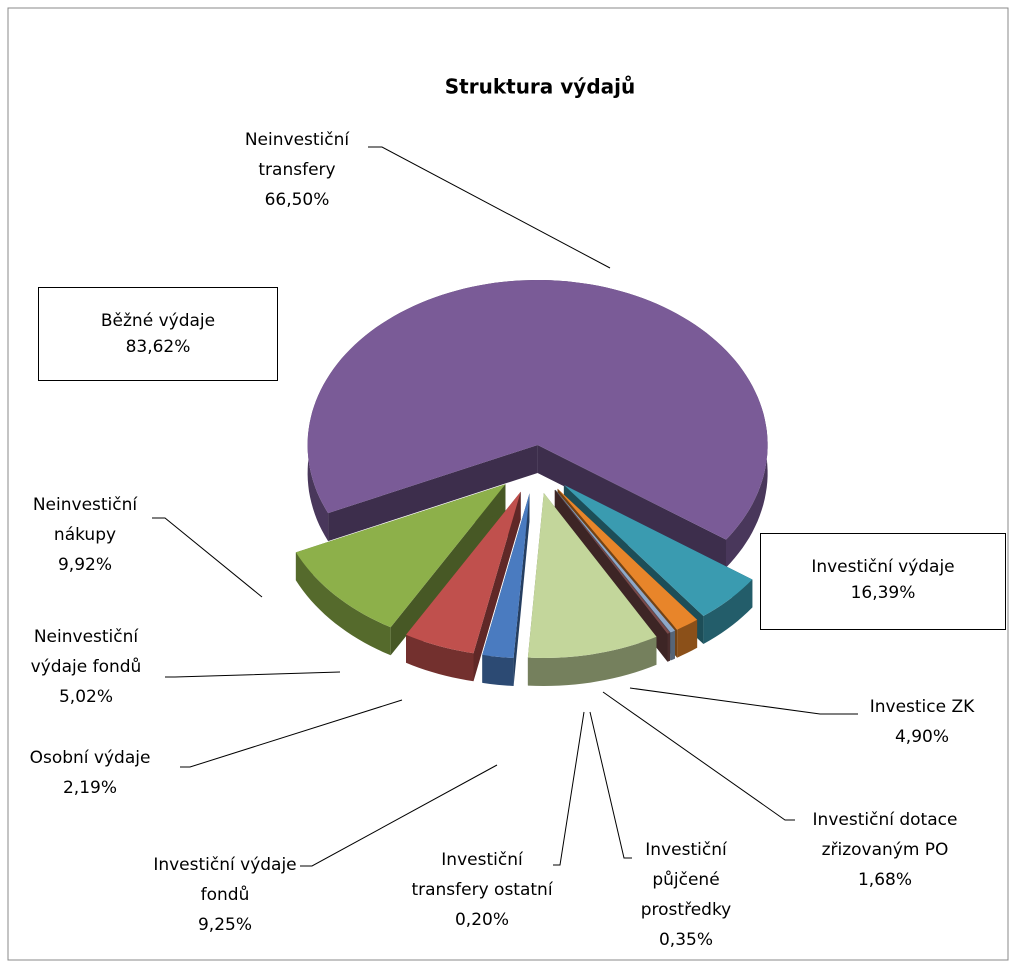  I want to click on category-label: Neinvestiční transfery, so click(297, 155).